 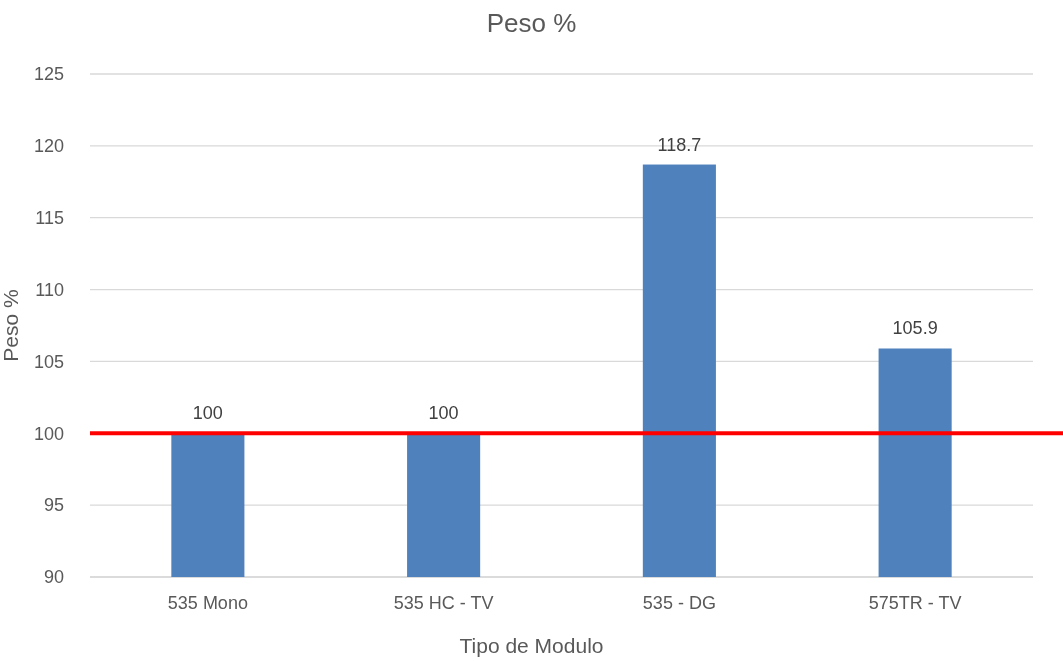 What do you see at coordinates (48, 433) in the screenshot?
I see `y-tick-label: 100` at bounding box center [48, 433].